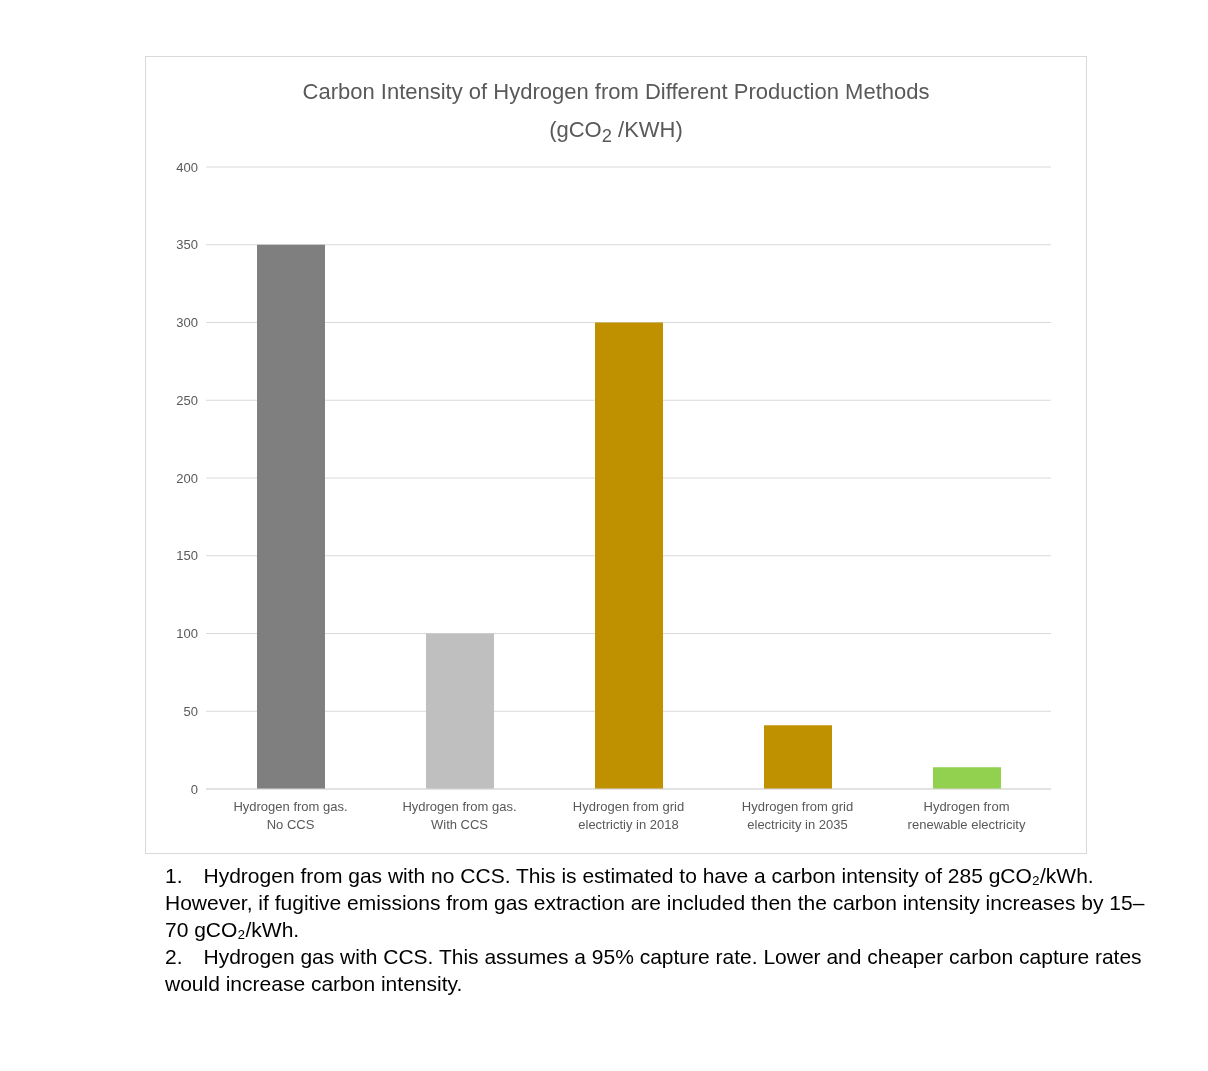 This screenshot has height=1071, width=1208. Describe the element at coordinates (459, 816) in the screenshot. I see `x-tick-label: Hydrogen from gas. With CCS` at that location.